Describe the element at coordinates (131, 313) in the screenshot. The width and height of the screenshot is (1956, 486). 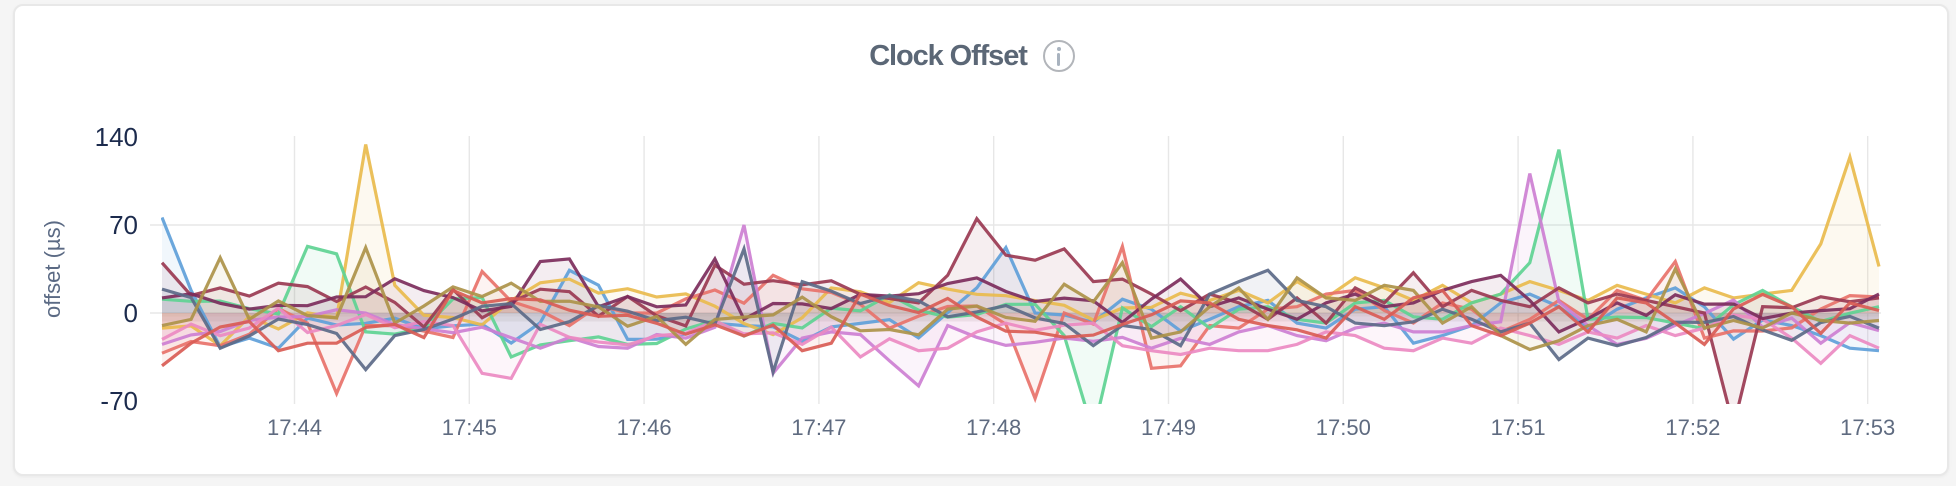
I see `svg-text: 0` at that location.